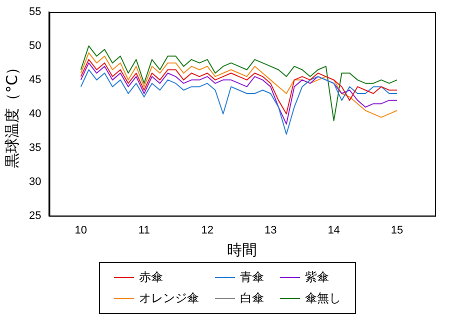  What do you see at coordinates (35, 80) in the screenshot?
I see `y-tick-label: 45` at bounding box center [35, 80].